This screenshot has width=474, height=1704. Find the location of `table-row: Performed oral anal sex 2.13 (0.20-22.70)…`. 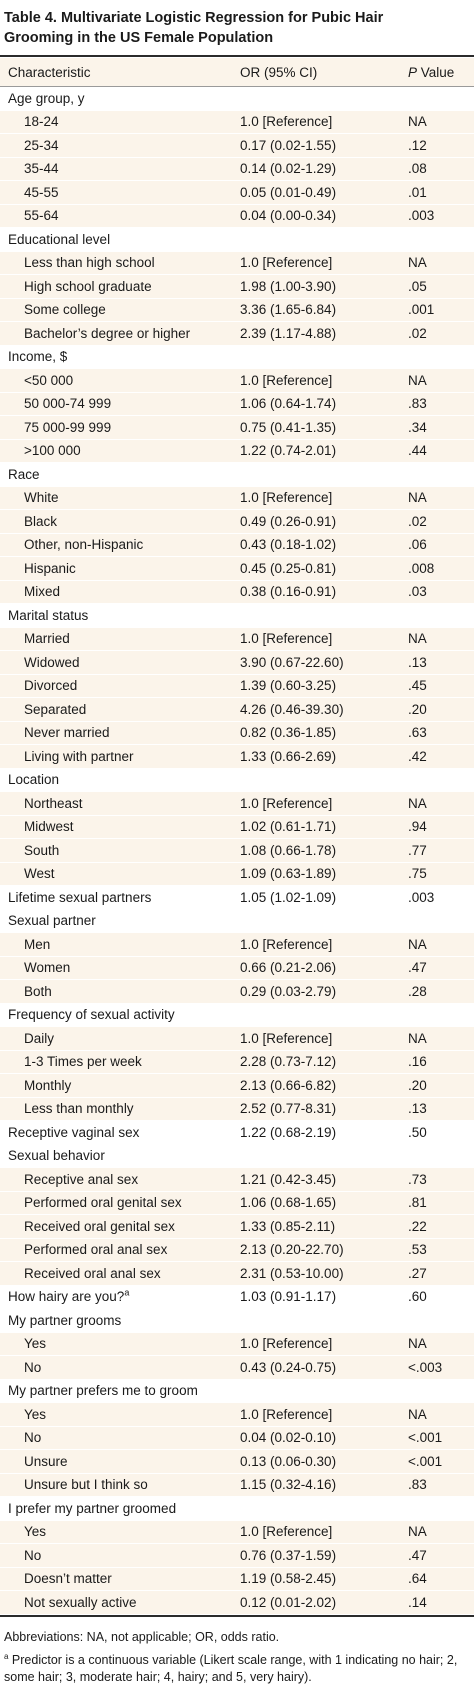

table-row: Performed oral anal sex 2.13 (0.20-22.70)… is located at coordinates (237, 1250).